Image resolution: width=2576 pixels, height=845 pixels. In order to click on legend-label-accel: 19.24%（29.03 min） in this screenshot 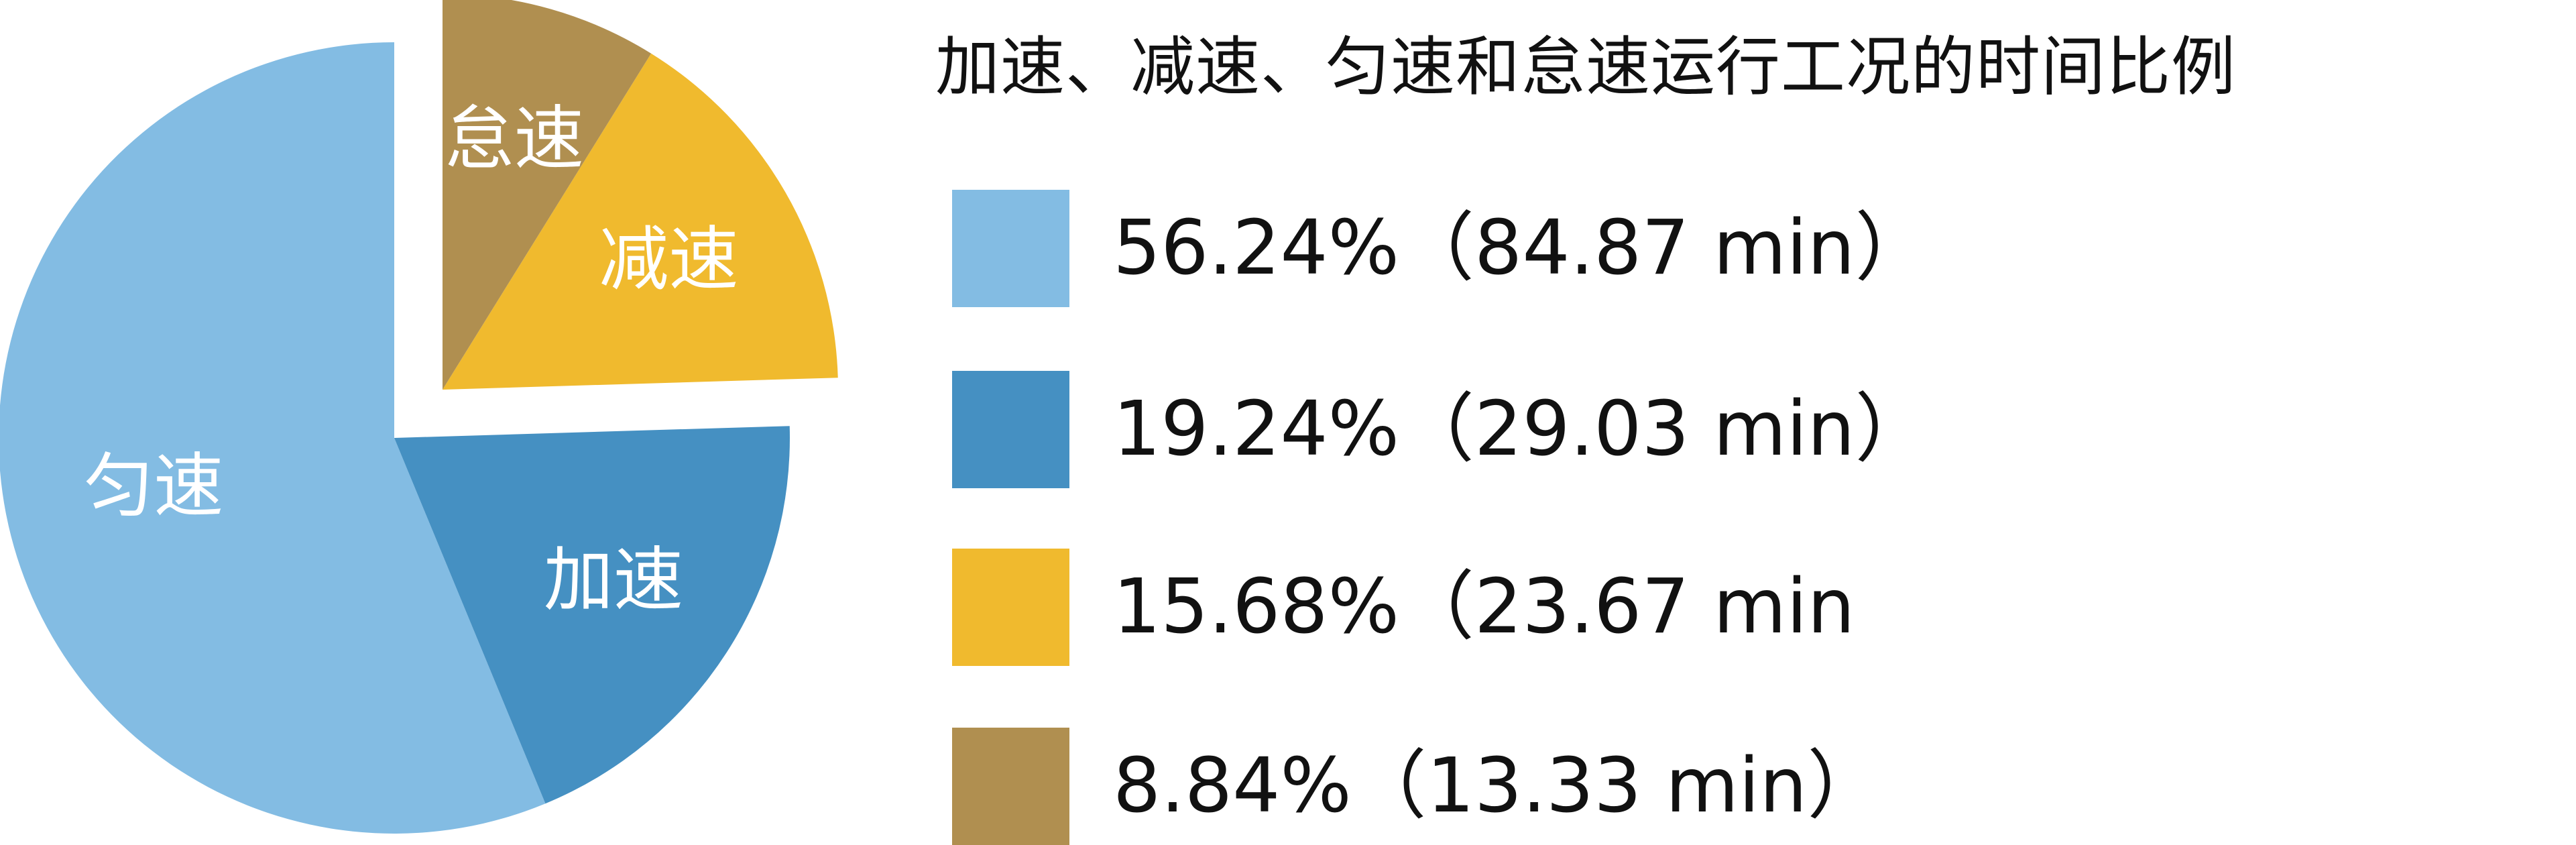, I will do `click(1521, 429)`.